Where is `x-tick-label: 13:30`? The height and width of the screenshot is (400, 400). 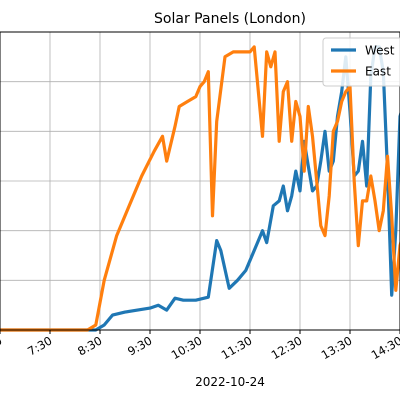 x-tick-label: 13:30 is located at coordinates (337, 347).